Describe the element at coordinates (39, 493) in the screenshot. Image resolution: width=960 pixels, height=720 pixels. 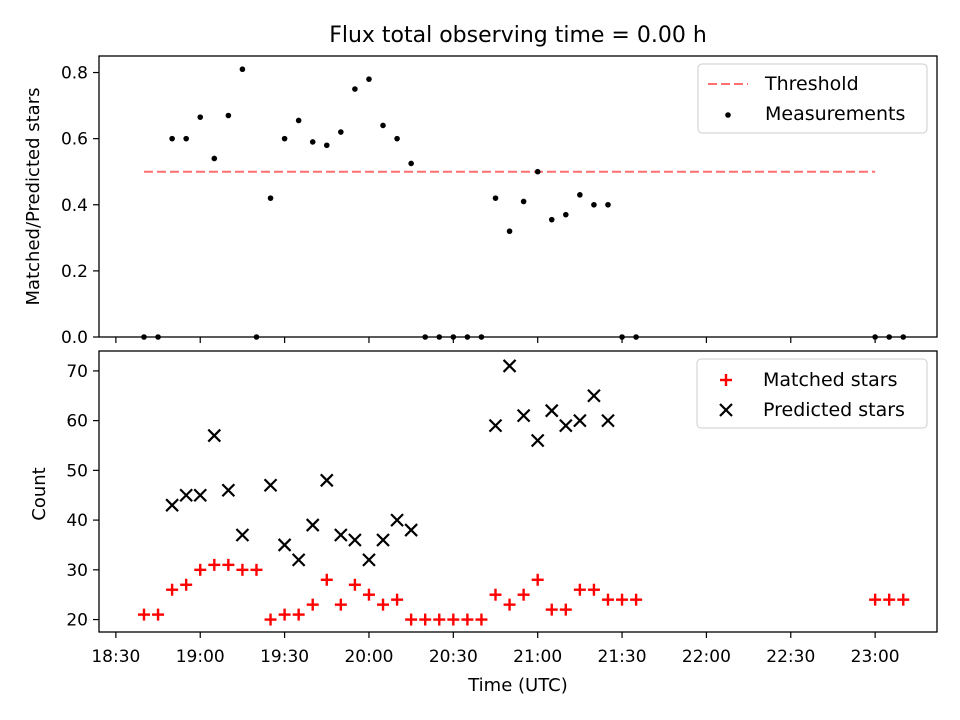
I see `count-y-axis-label: Count` at that location.